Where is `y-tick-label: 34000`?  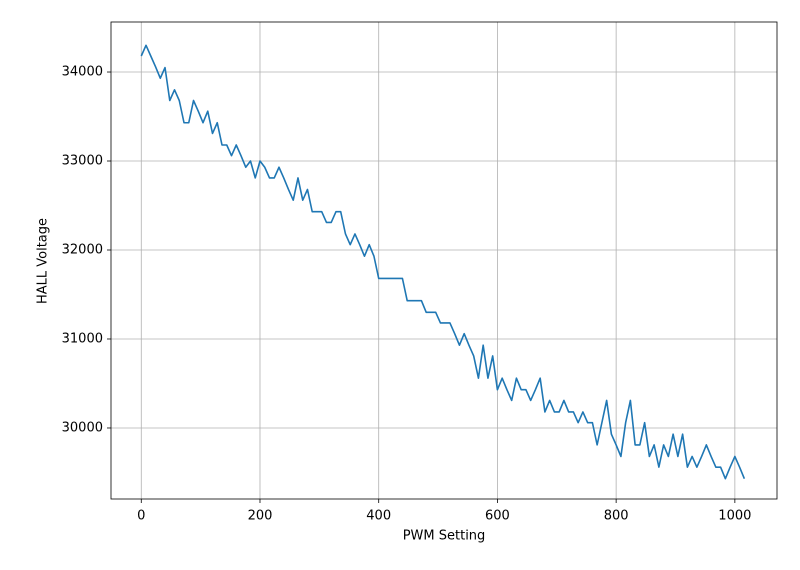
y-tick-label: 34000 is located at coordinates (82, 72).